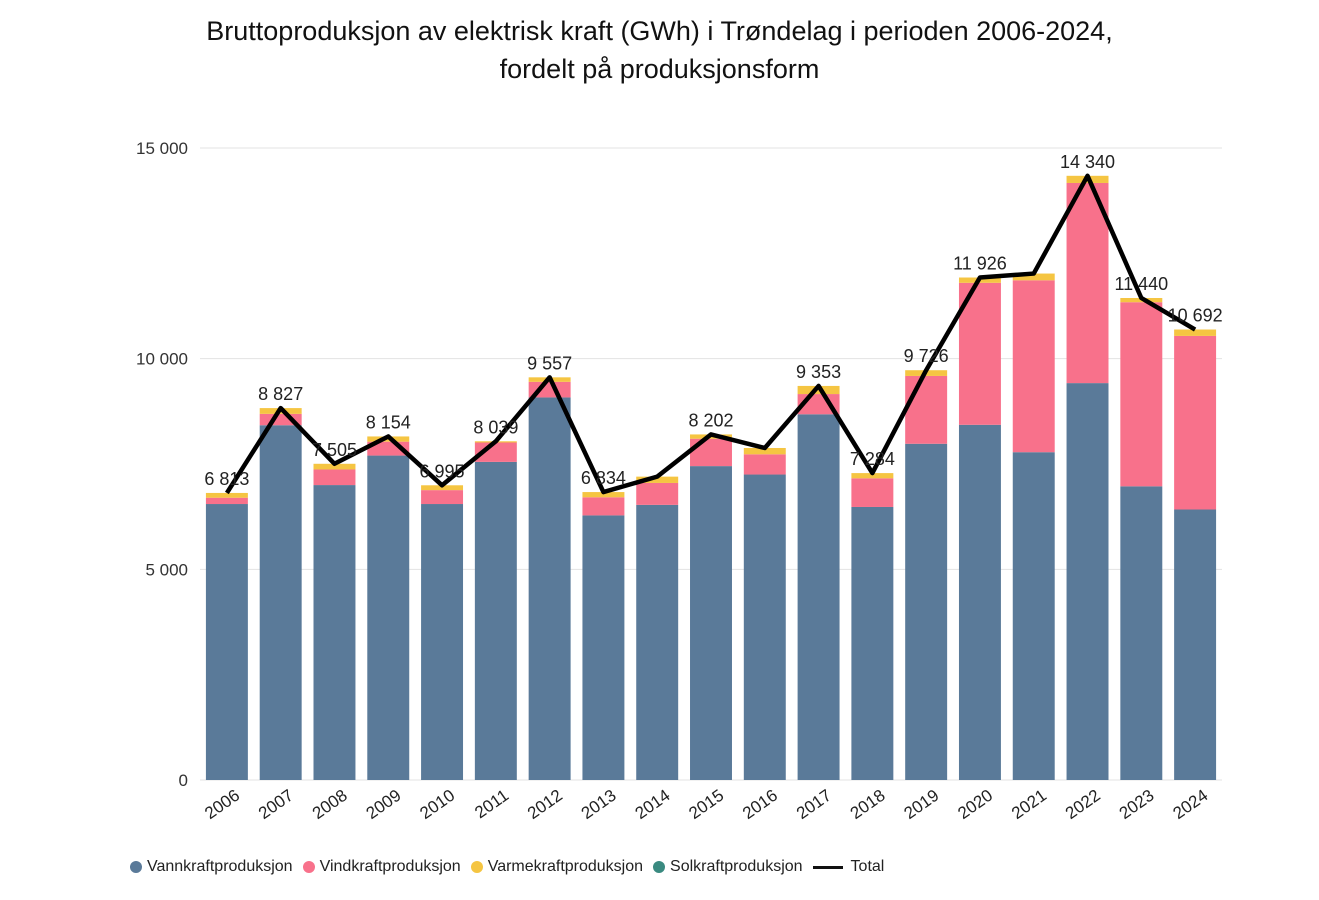 The height and width of the screenshot is (900, 1319). What do you see at coordinates (603, 495) in the screenshot?
I see `bar-varmekraftproduksjon-2013` at bounding box center [603, 495].